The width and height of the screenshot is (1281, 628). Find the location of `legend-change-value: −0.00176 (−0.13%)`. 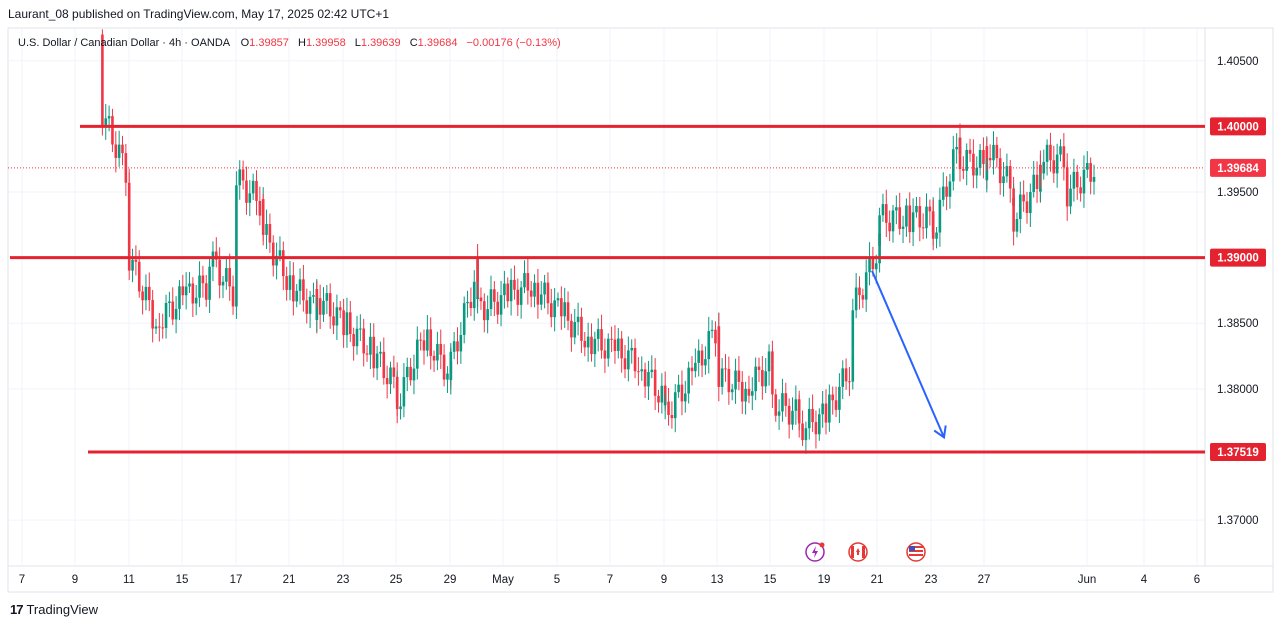

legend-change-value: −0.00176 (−0.13%) is located at coordinates (514, 43).